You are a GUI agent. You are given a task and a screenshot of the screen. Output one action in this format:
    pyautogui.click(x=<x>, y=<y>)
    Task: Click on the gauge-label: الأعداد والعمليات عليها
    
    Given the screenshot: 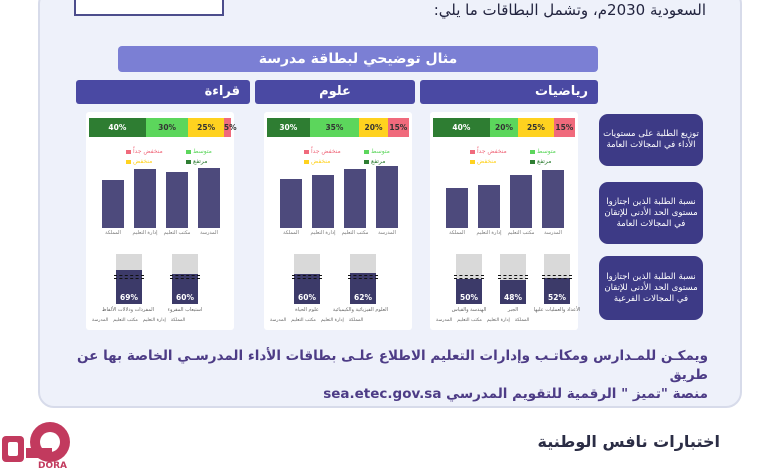 What is the action you would take?
    pyautogui.click(x=557, y=310)
    